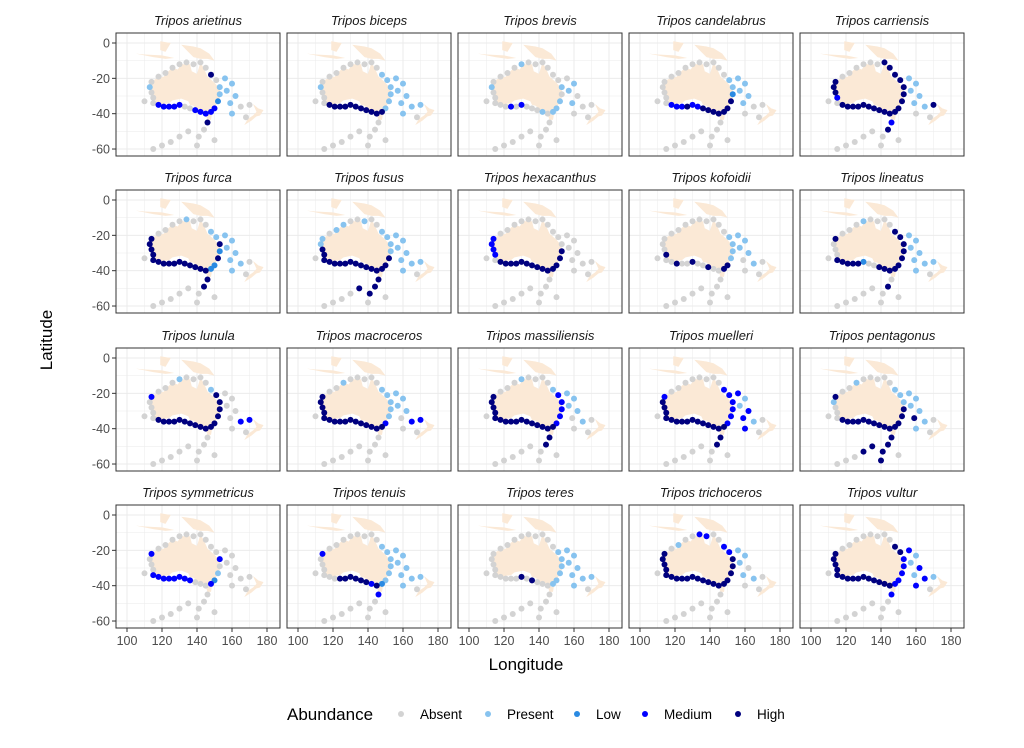  Describe the element at coordinates (488, 714) in the screenshot. I see `legend-key-present` at that location.